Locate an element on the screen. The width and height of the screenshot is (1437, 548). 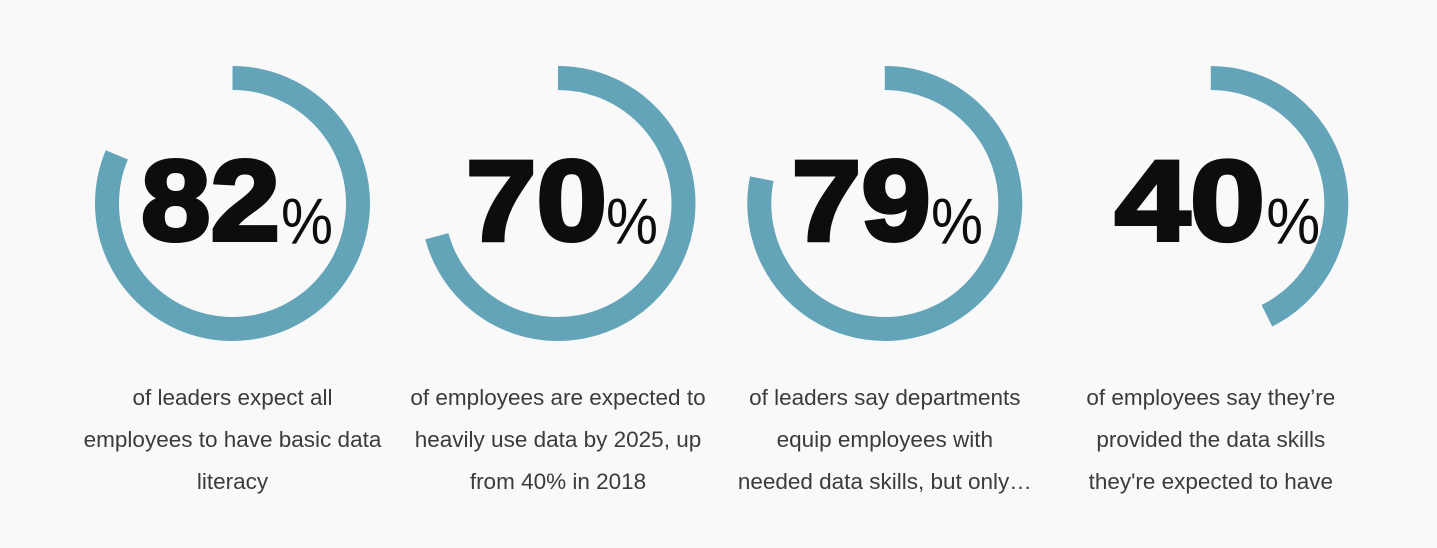
svg-text: of employees say they’re is located at coordinates (1210, 397).